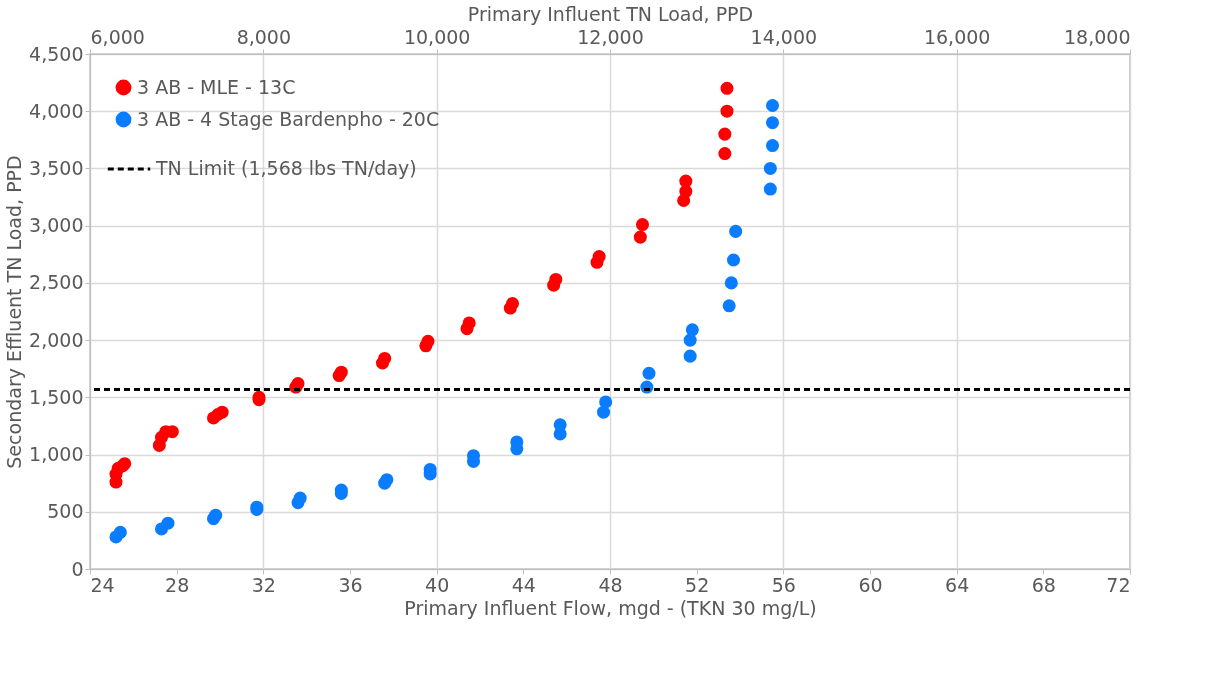  Describe the element at coordinates (56, 225) in the screenshot. I see `y-tick-label: 3,000` at that location.